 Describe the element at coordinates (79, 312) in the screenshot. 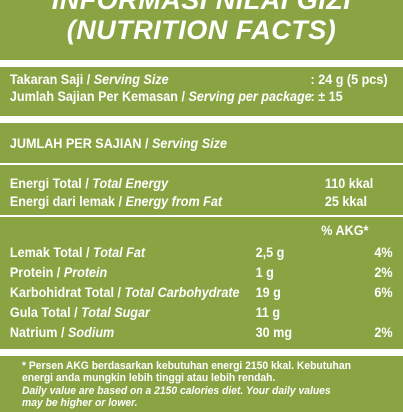

I see `nutrient-label: Gula Total / Total Sugar` at that location.